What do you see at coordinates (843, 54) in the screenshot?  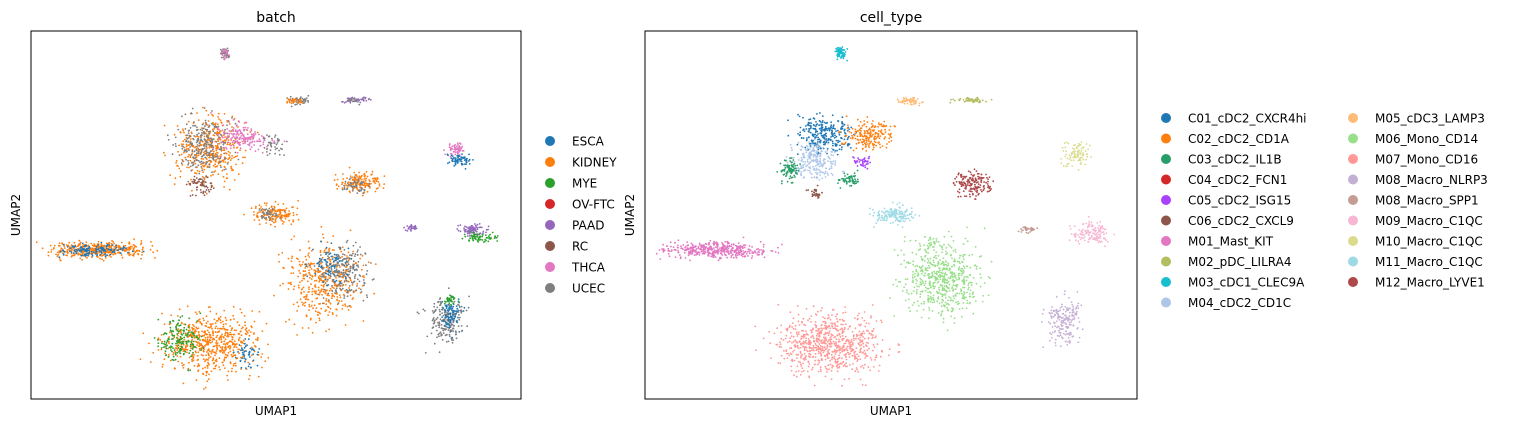 I see `point-m03-cdc1-clec9a` at bounding box center [843, 54].